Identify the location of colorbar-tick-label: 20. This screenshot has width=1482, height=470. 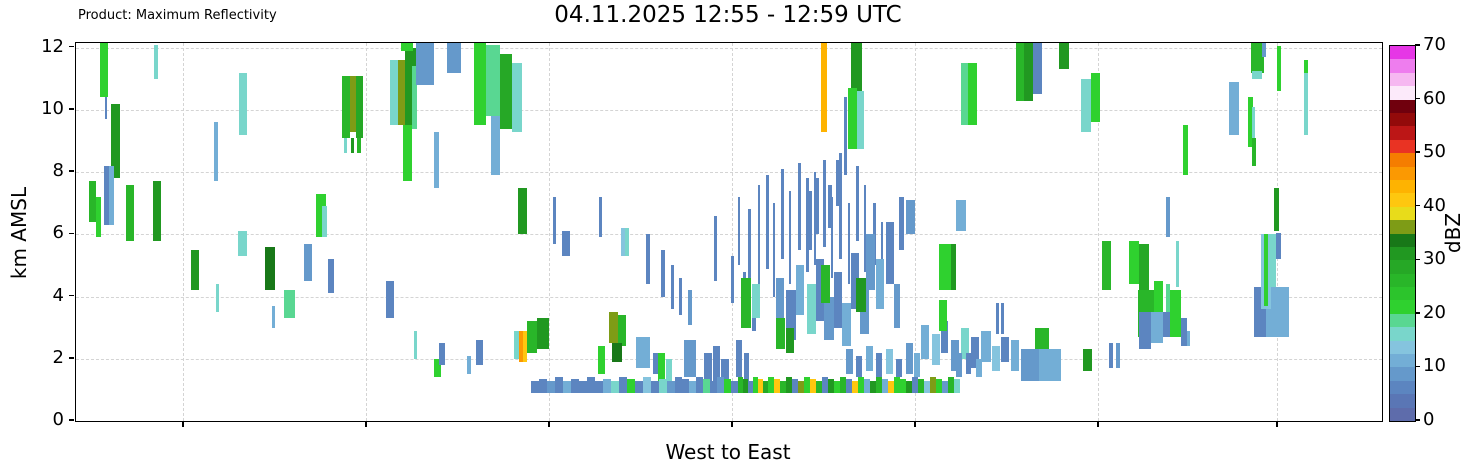
(1434, 312).